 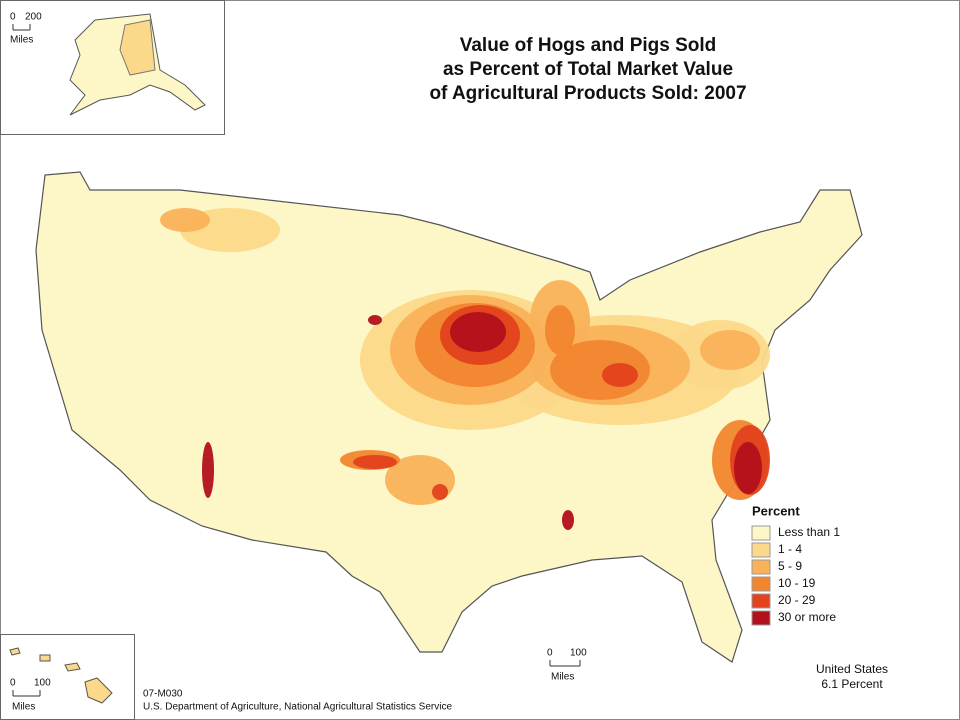 I want to click on hawaii-inset, so click(x=67, y=677).